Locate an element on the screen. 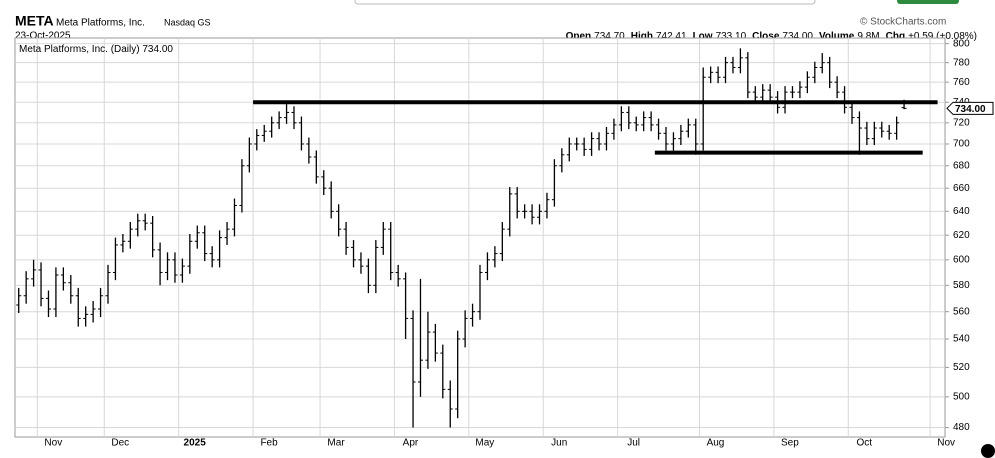 Image resolution: width=995 pixels, height=458 pixels. search-box is located at coordinates (585, 2).